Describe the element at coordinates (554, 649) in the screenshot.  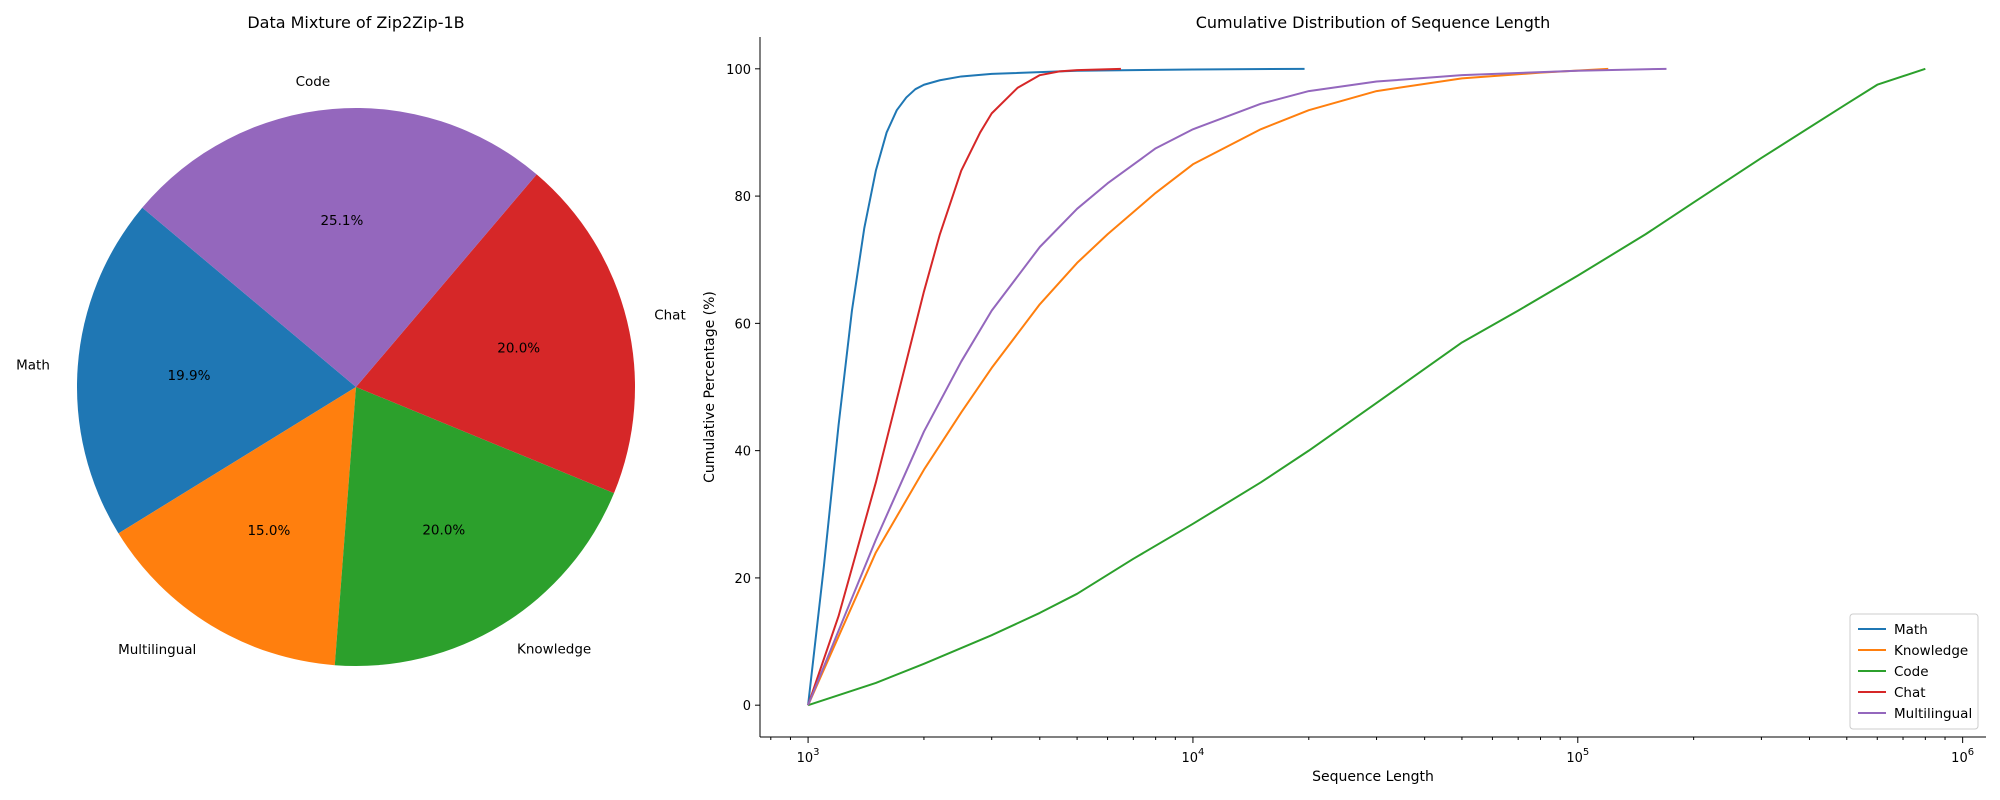
I see `pie-label-knowledge: Knowledge` at that location.